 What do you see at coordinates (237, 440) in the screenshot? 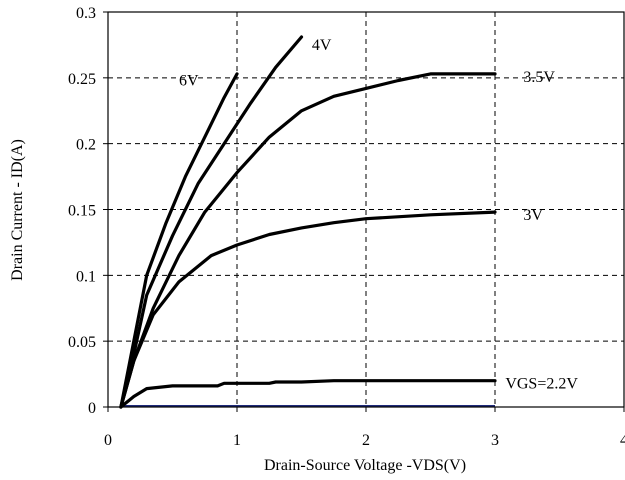
I see `x-tick-label: 1` at bounding box center [237, 440].